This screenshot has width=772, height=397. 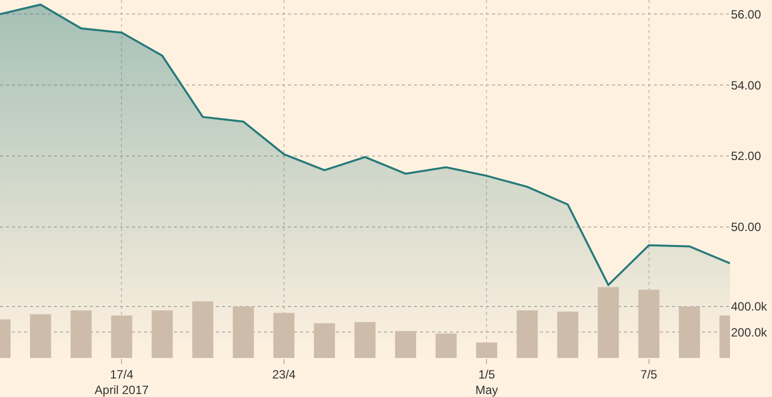 What do you see at coordinates (284, 374) in the screenshot?
I see `x-tick-label: 23/4` at bounding box center [284, 374].